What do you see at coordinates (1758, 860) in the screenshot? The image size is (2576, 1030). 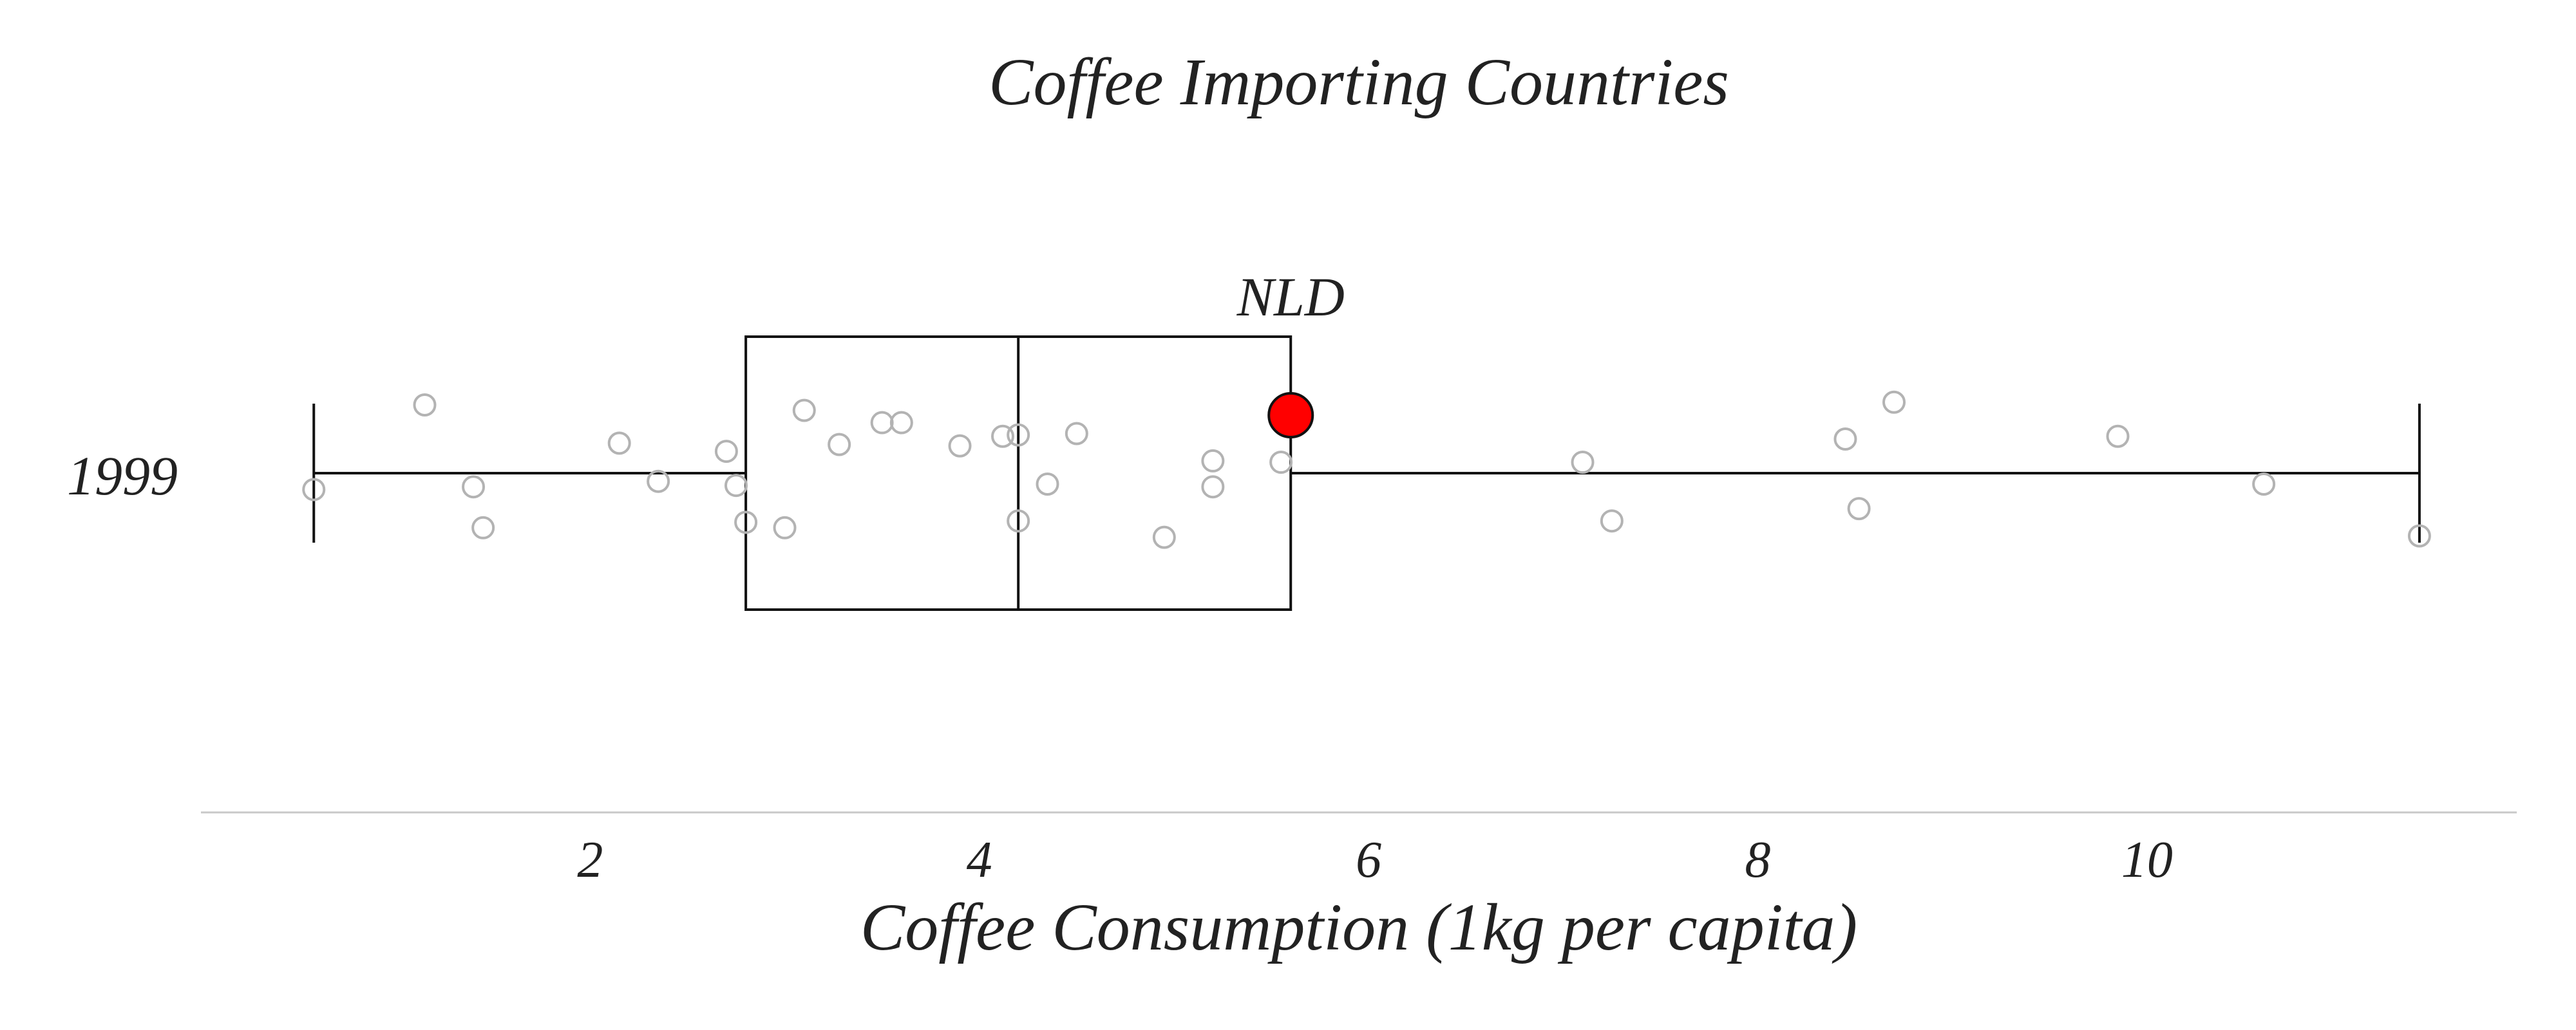 I see `x-tick-label: 8` at bounding box center [1758, 860].